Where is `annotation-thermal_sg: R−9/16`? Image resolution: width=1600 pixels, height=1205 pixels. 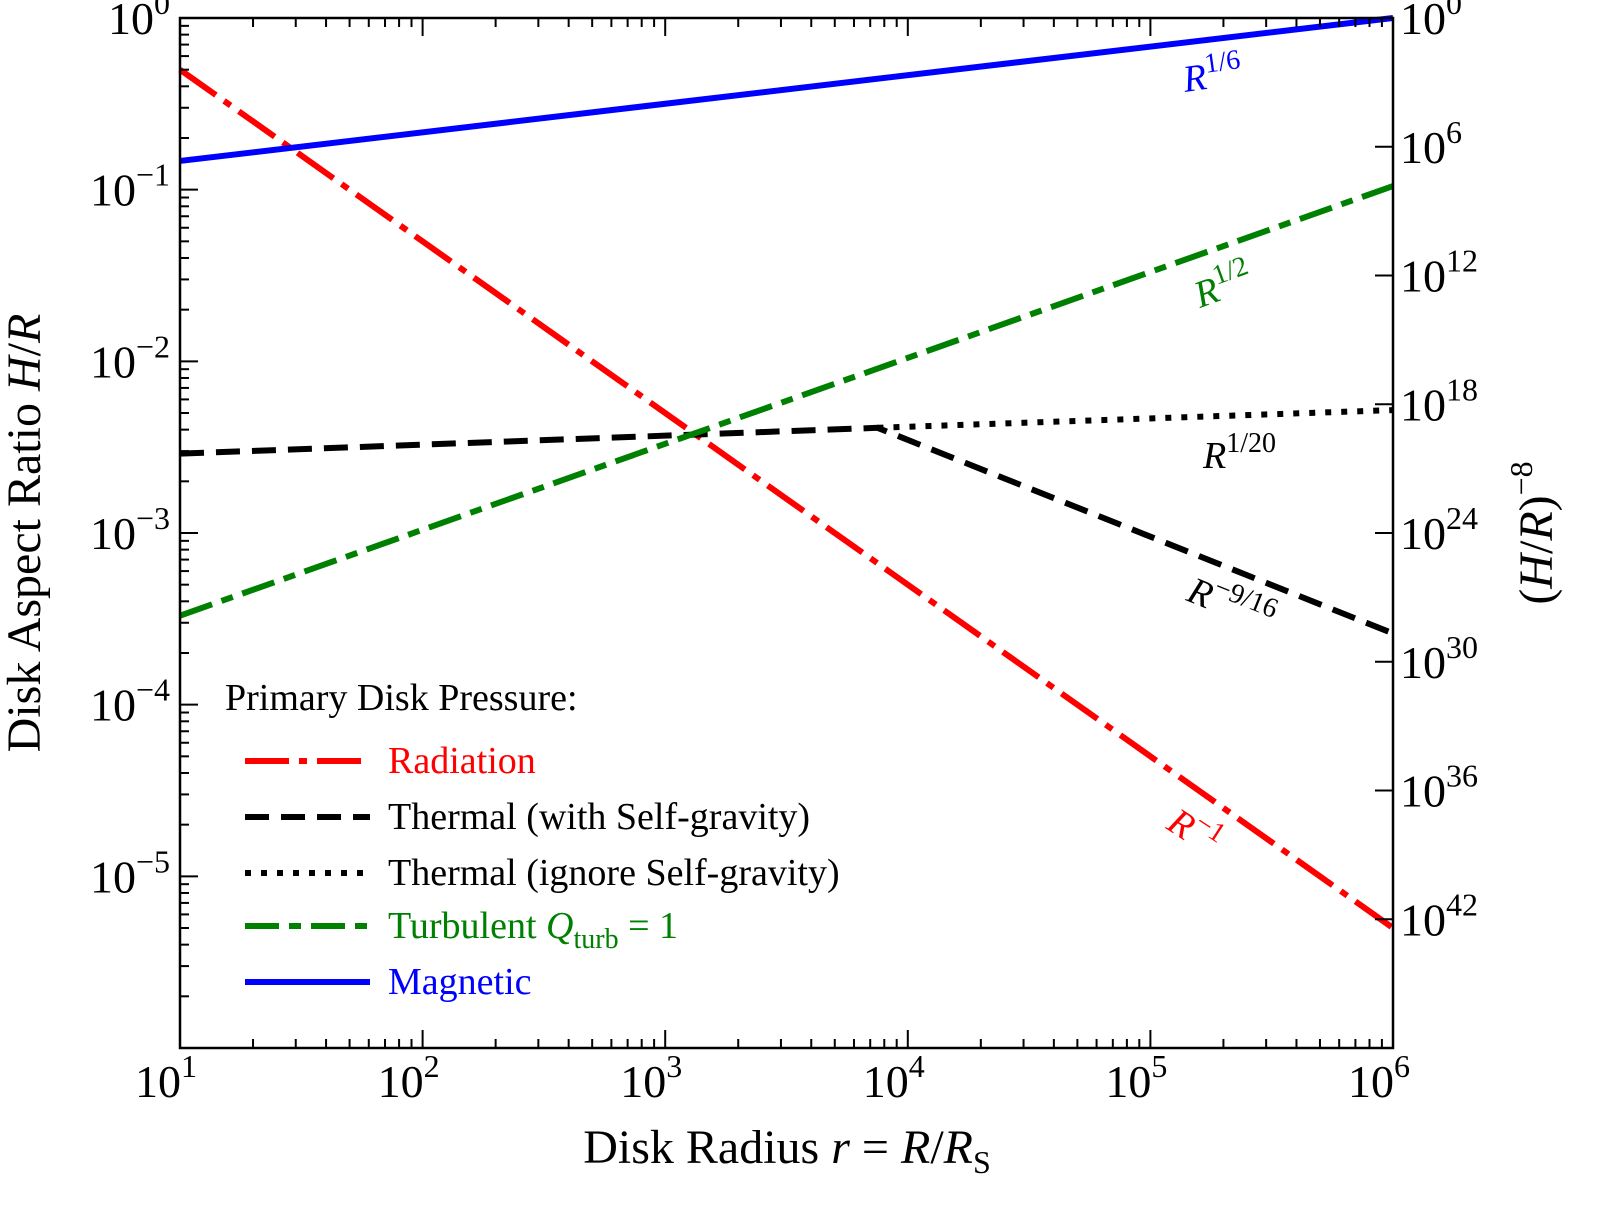
annotation-thermal_sg: R−9/16 is located at coordinates (1232, 602).